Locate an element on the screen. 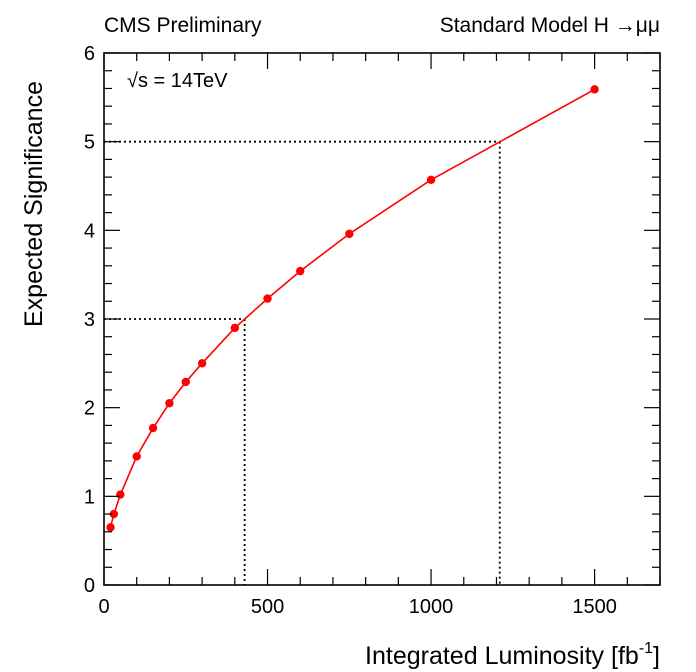 The image size is (696, 672). x-tick-label: 500 is located at coordinates (267, 607).